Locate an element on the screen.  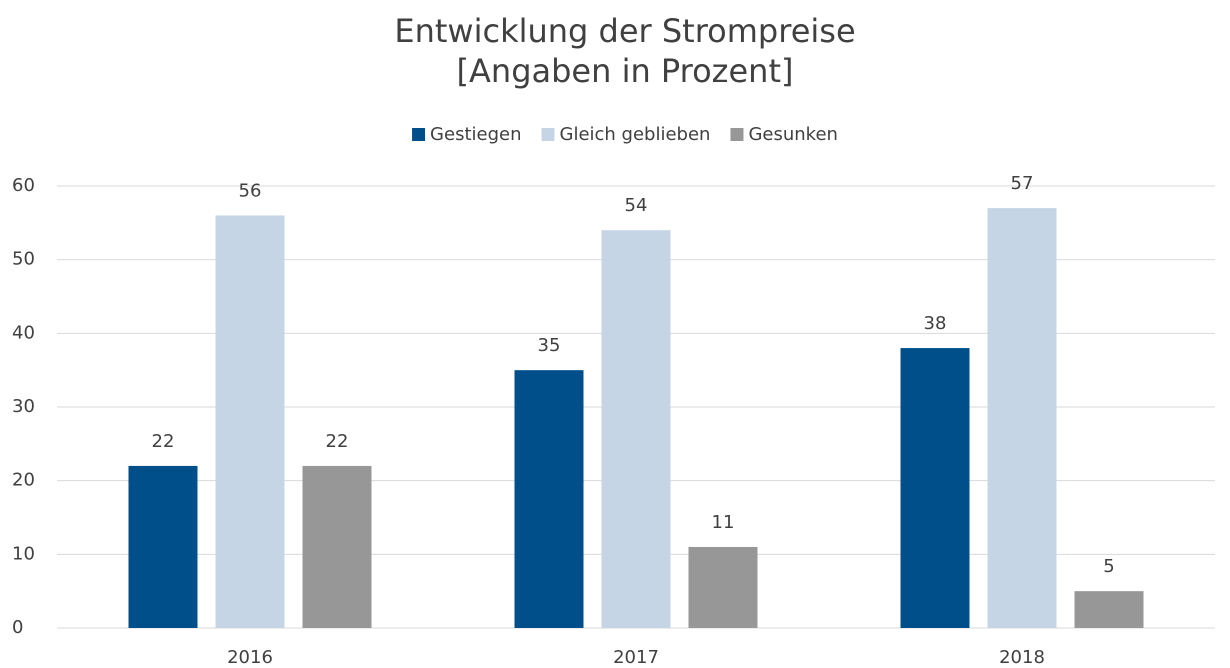
legend-label: Gesunken is located at coordinates (792, 134).